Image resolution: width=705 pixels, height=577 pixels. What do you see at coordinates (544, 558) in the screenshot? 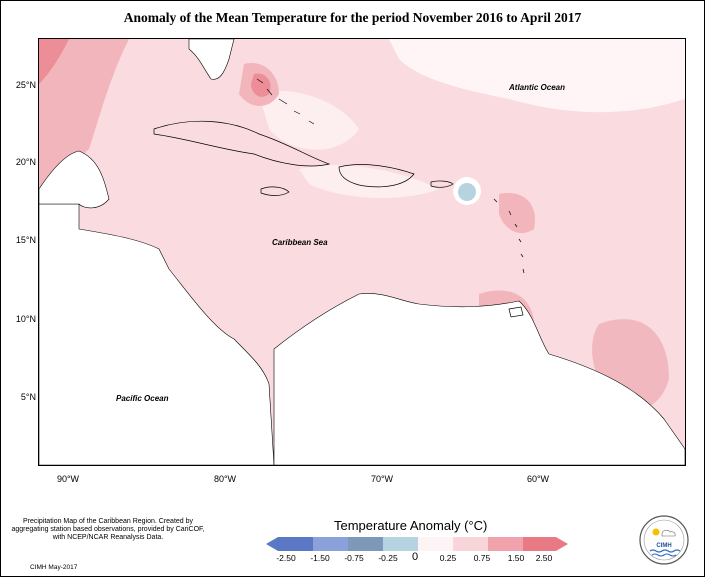
I see `legend-label-9: 2.50` at bounding box center [544, 558].